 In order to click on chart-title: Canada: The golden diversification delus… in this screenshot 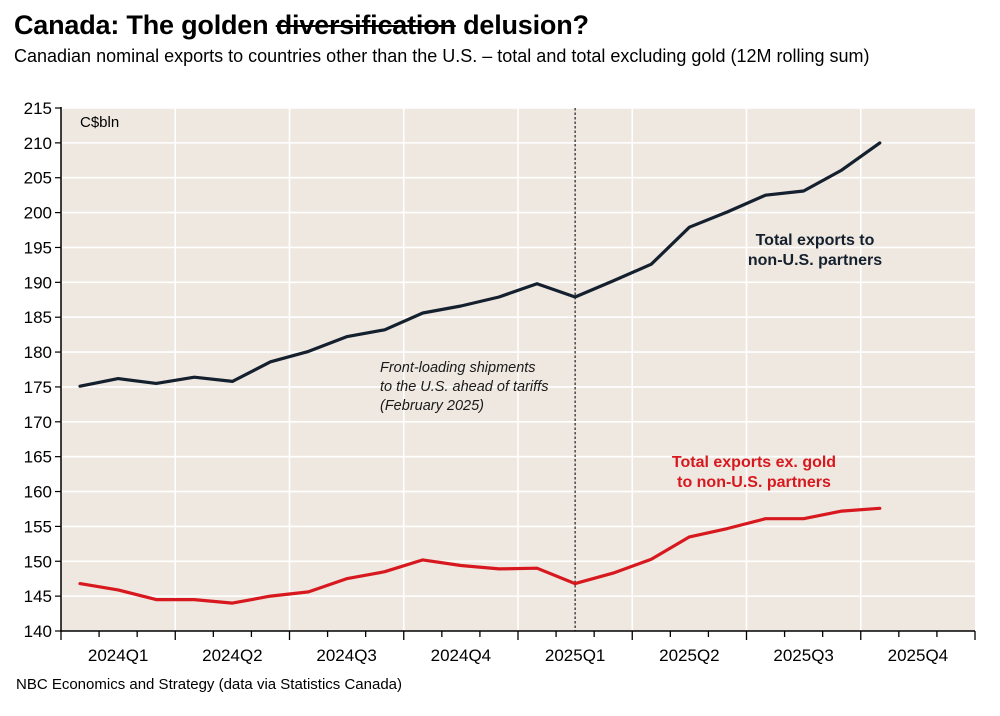, I will do `click(301, 25)`.